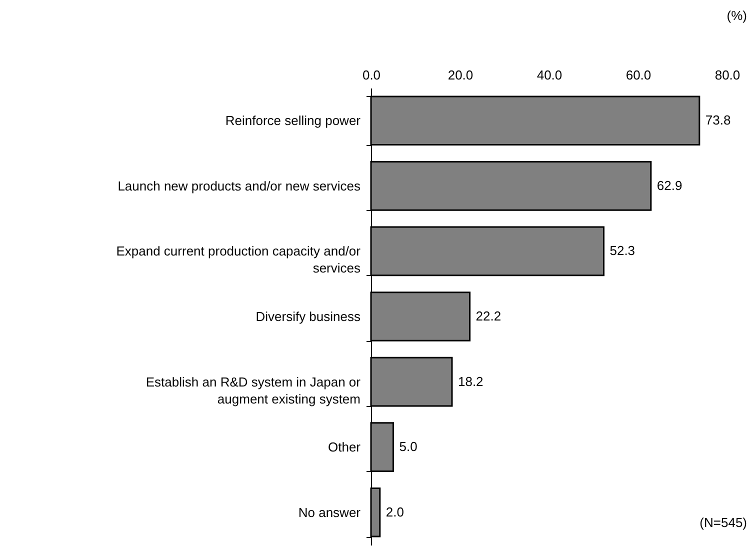  I want to click on data-label: 5.0, so click(408, 446).